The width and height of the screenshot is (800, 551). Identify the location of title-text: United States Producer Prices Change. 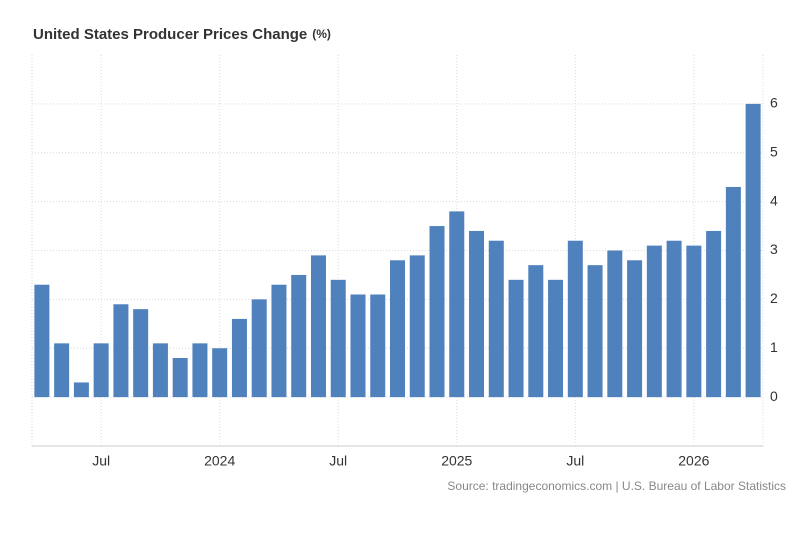
(170, 34).